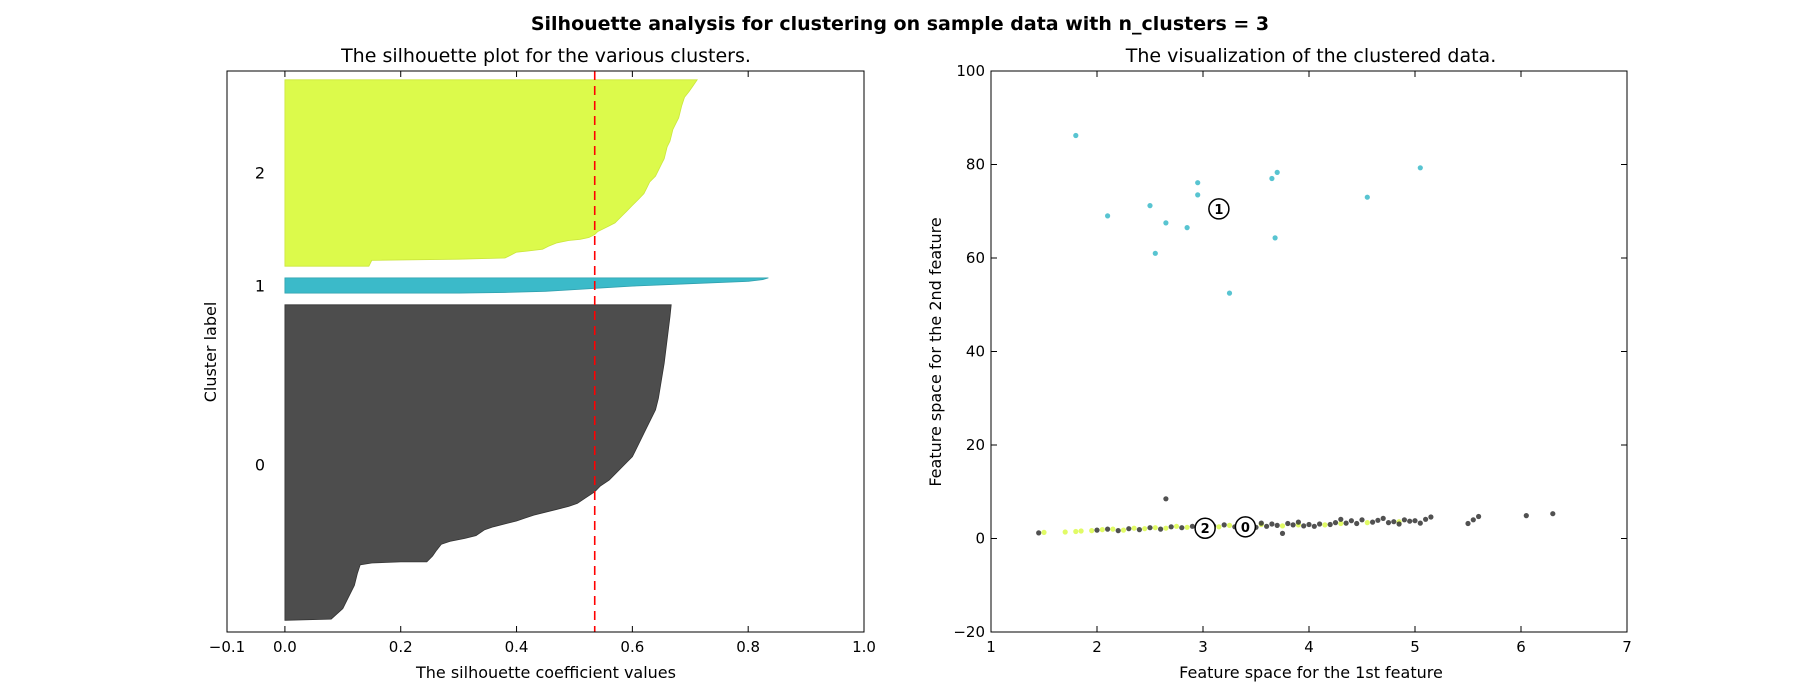 This screenshot has height=700, width=1800. Describe the element at coordinates (864, 647) in the screenshot. I see `x-tick-label: 1.0` at that location.